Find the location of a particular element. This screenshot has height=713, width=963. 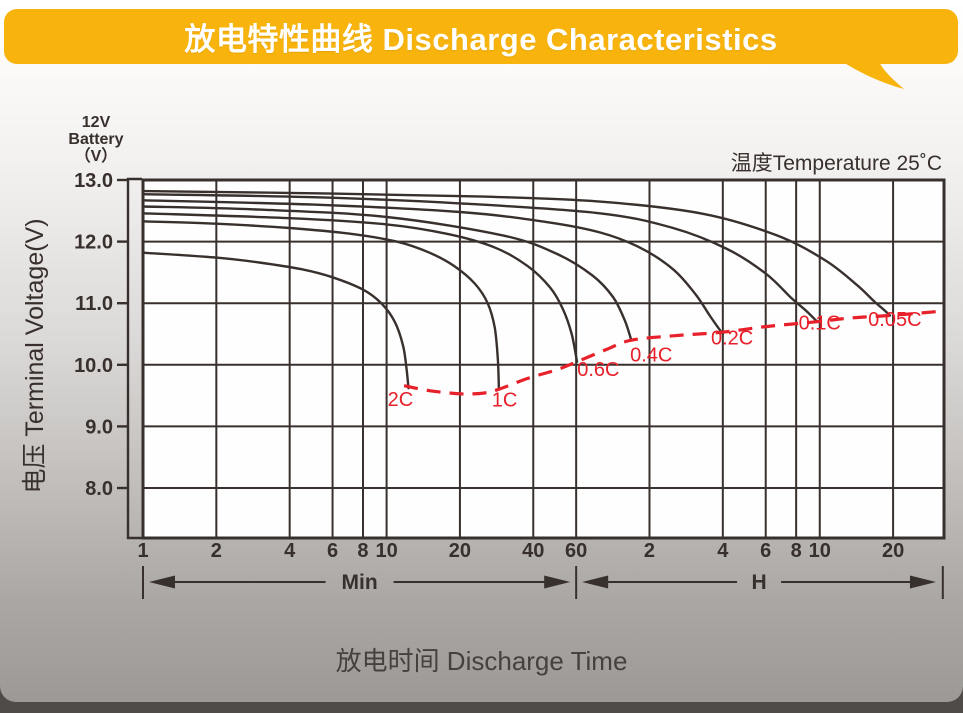

curve-0.05C is located at coordinates (516, 253).